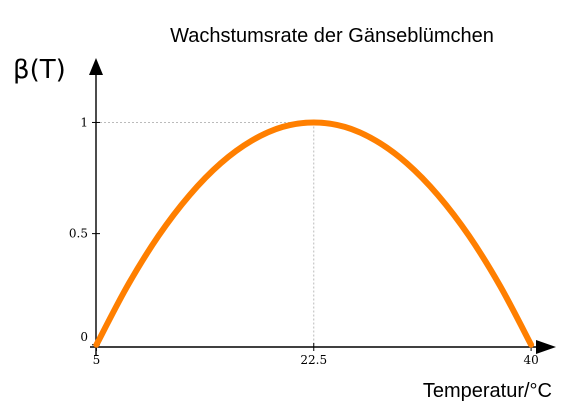 The height and width of the screenshot is (409, 570). I want to click on y-axis-arrow, so click(96, 66).